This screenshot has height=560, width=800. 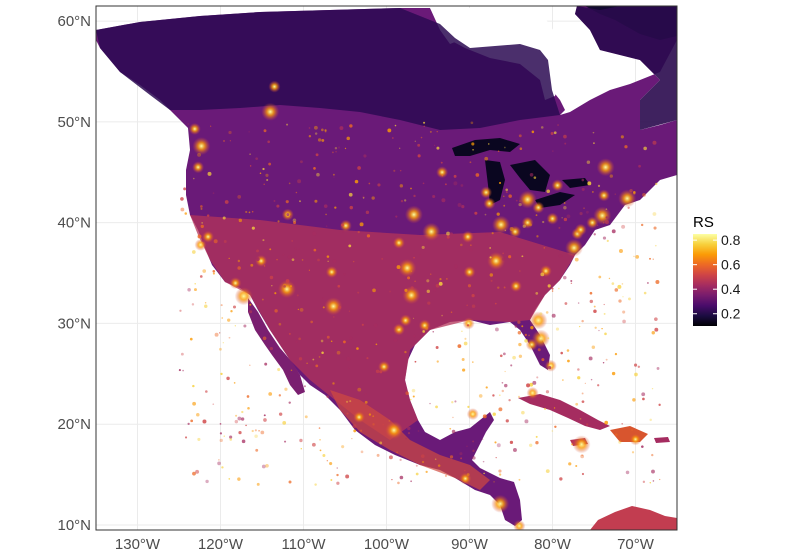 I want to click on land-puerto-rico, so click(x=662, y=440).